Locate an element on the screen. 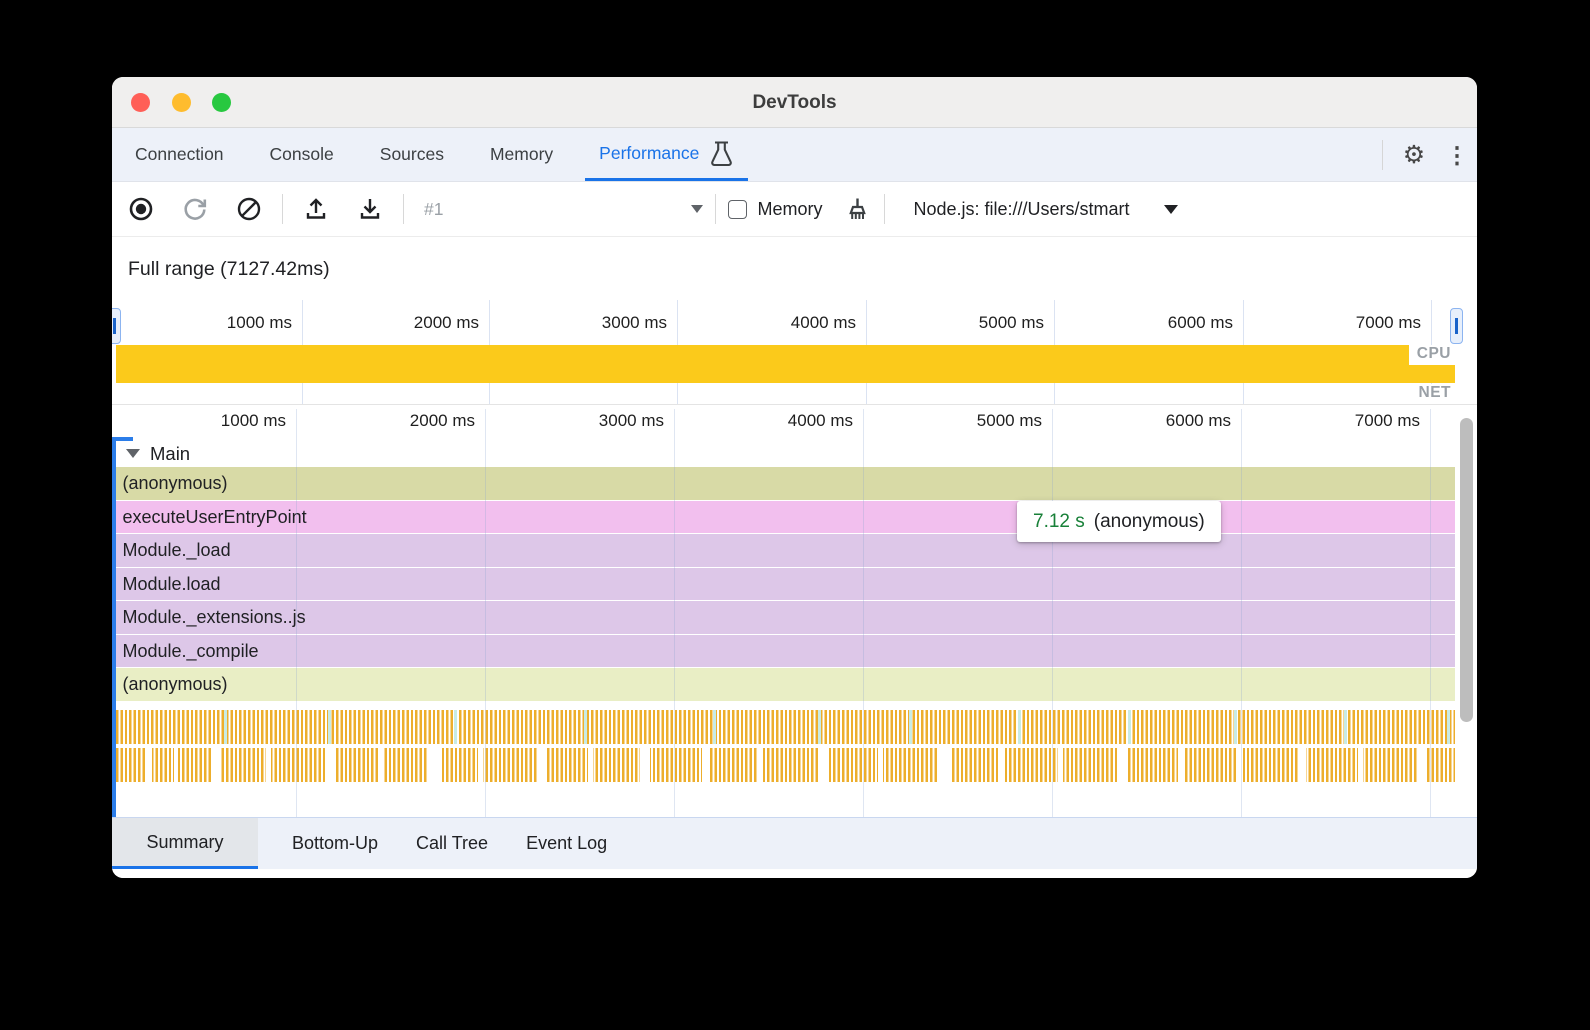 The image size is (1590, 1030). history-dropdown-icon is located at coordinates (697, 209).